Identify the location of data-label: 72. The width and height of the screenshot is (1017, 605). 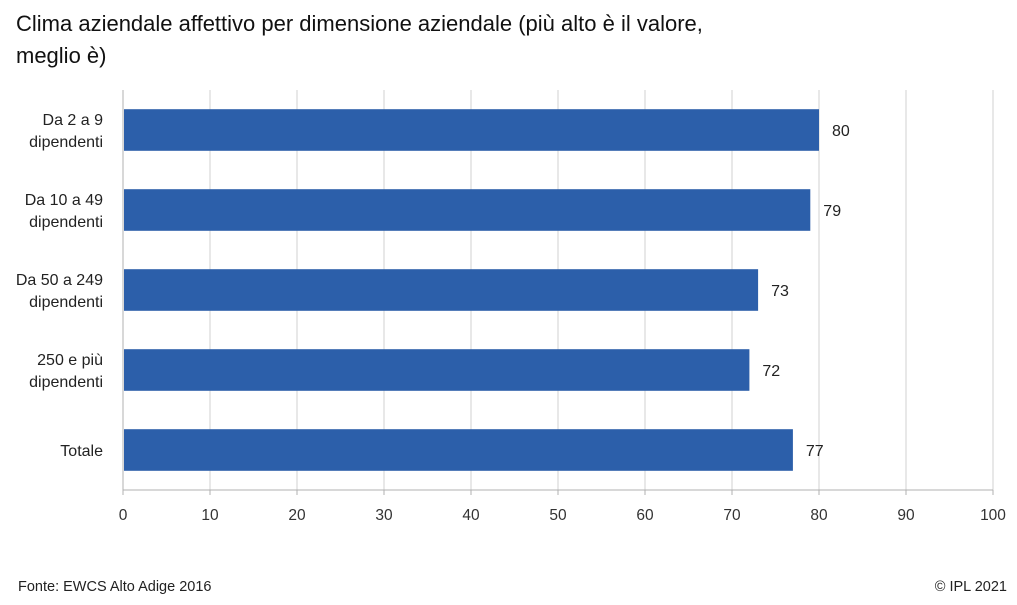
(771, 371).